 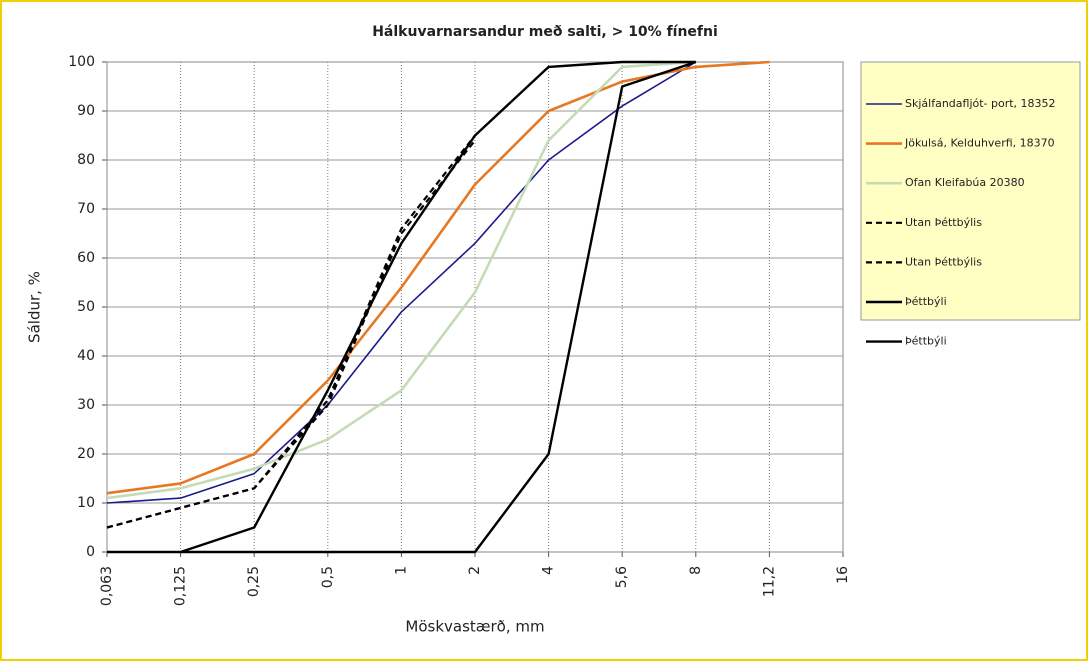 What do you see at coordinates (254, 581) in the screenshot?
I see `x-tick-label: 0,25` at bounding box center [254, 581].